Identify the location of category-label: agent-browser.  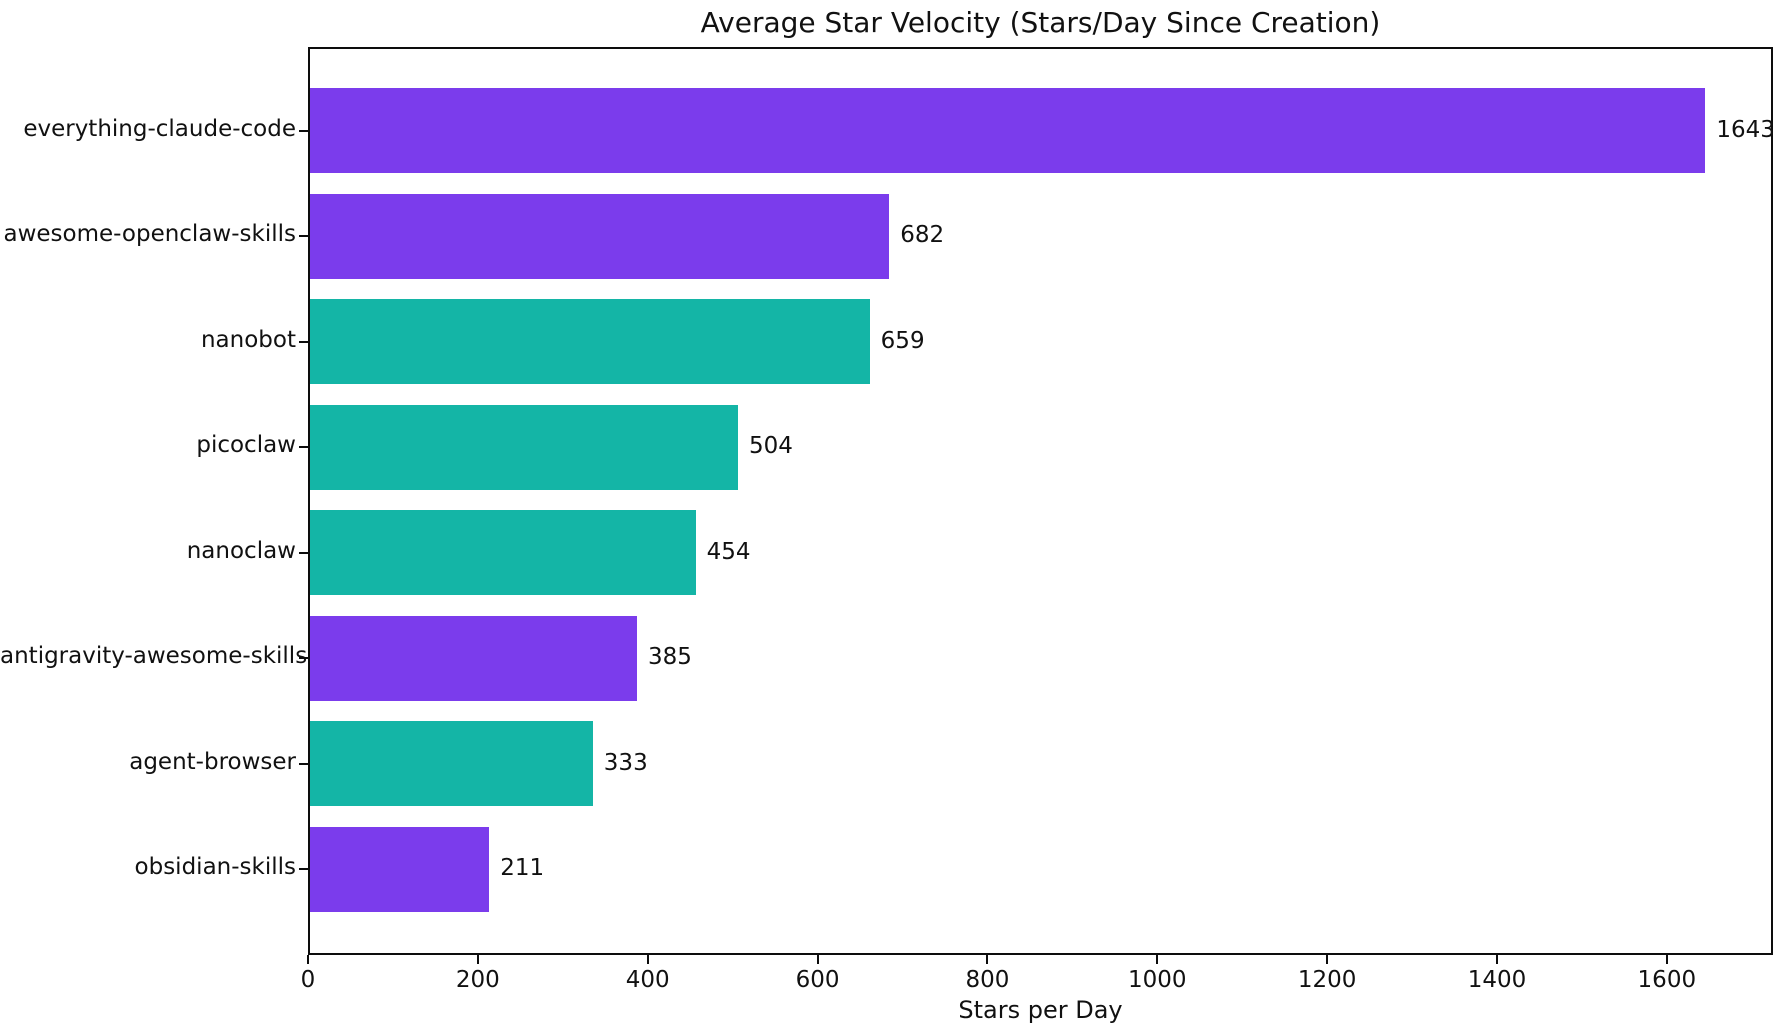
(212, 761).